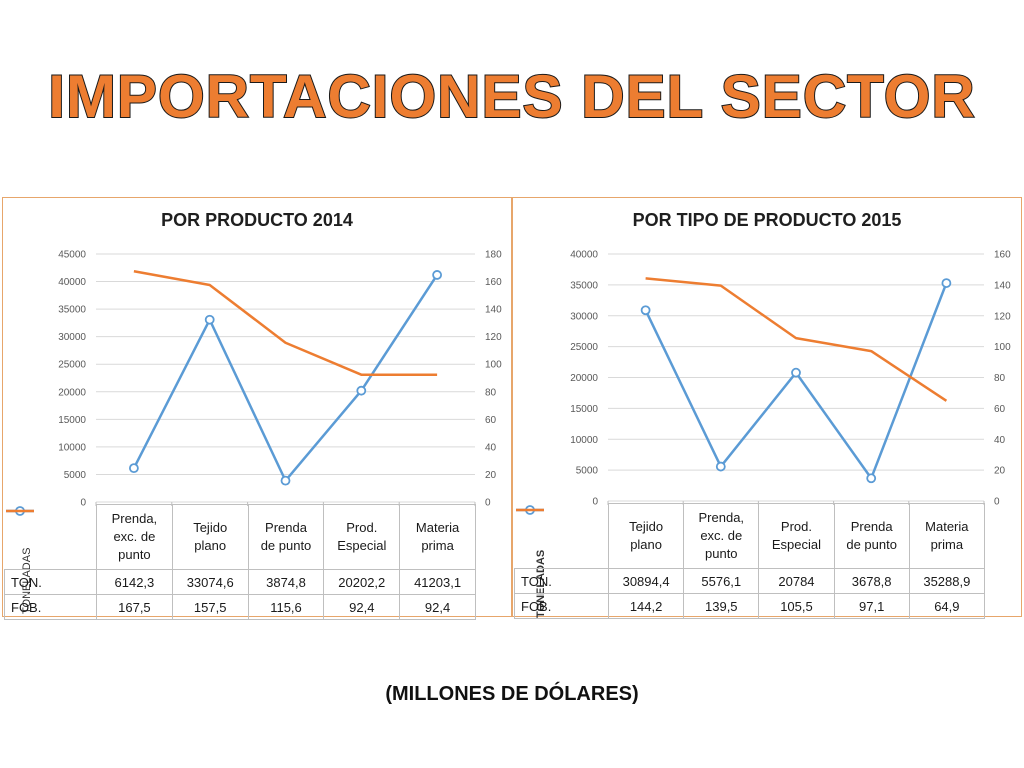 This screenshot has height=768, width=1024. I want to click on table-corner, so click(50, 537).